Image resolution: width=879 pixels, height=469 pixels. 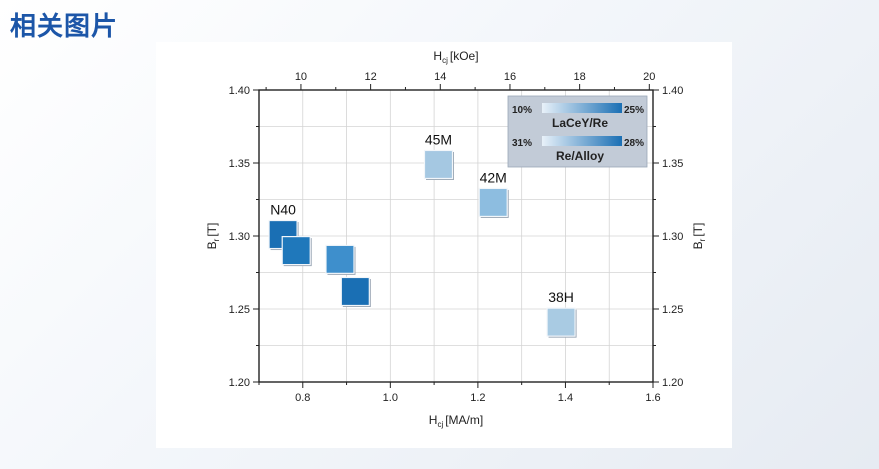 I want to click on x-bottom-tick-label: 0.8, so click(x=302, y=398).